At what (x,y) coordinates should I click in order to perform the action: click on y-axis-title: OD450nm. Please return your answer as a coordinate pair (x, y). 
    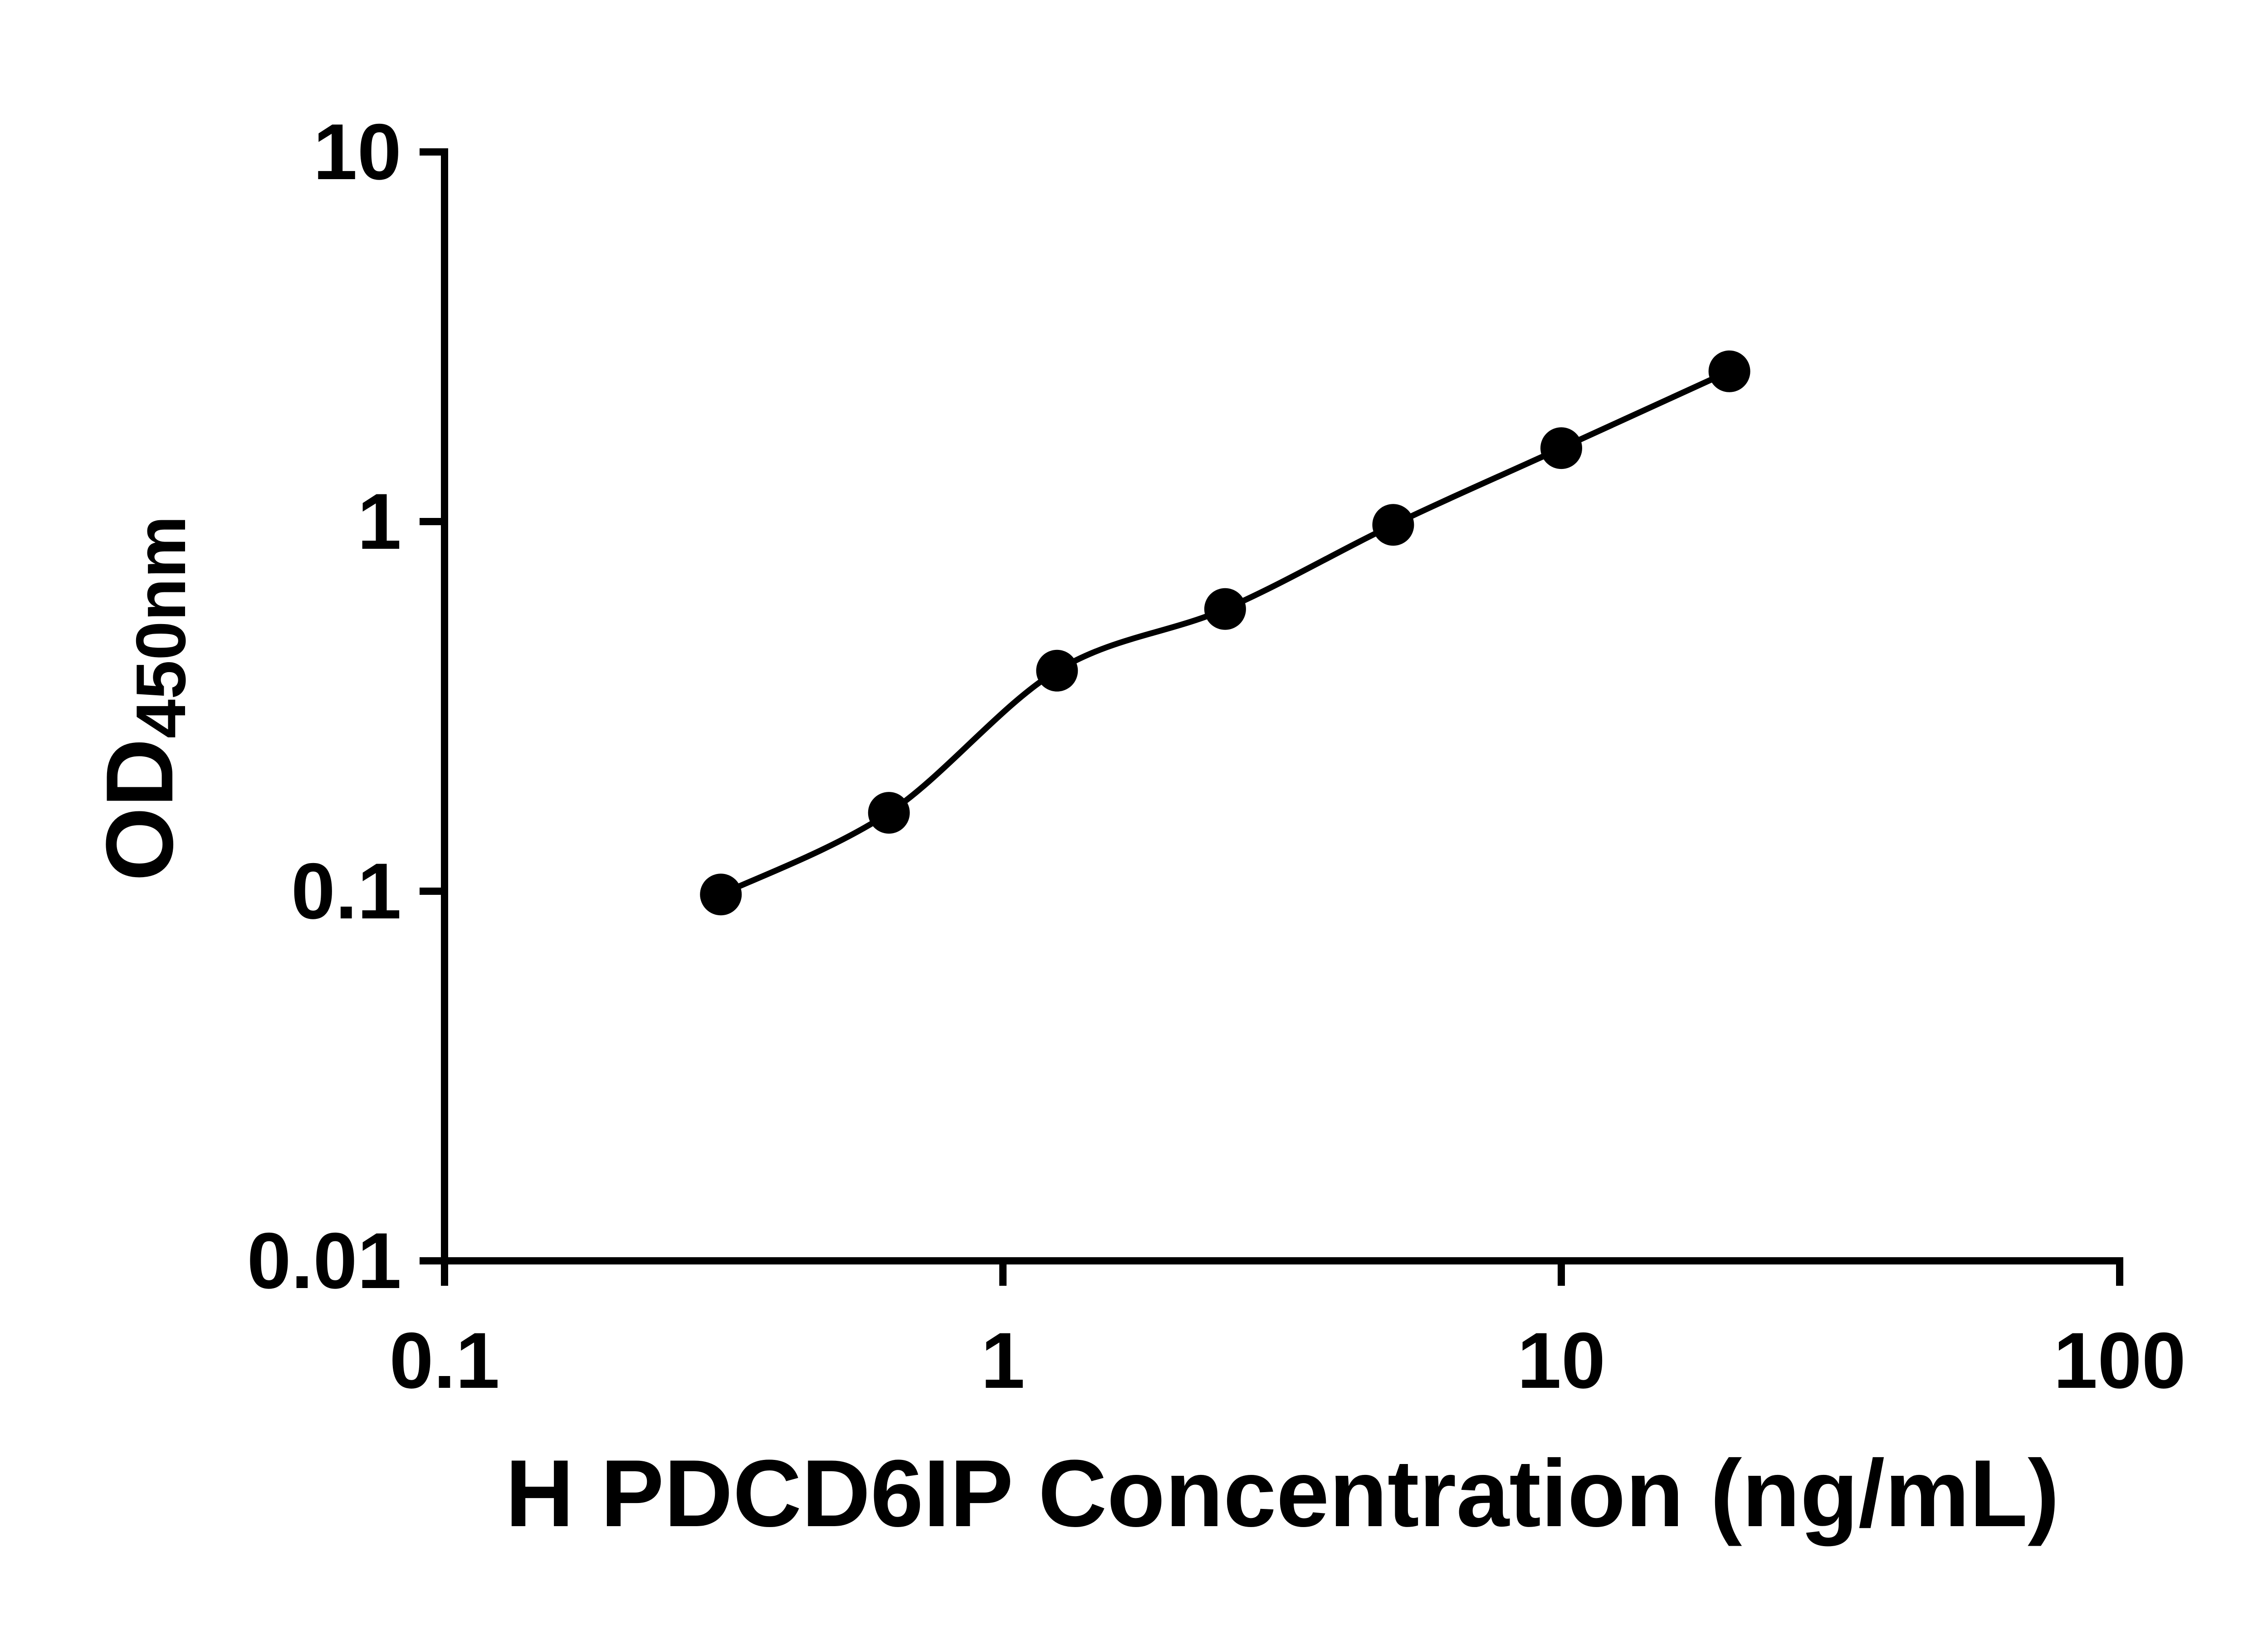
    Looking at the image, I should click on (143, 699).